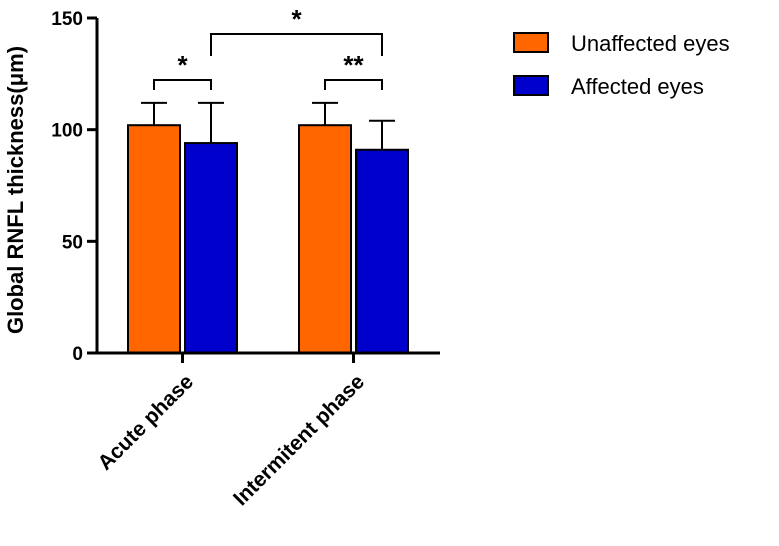 Image resolution: width=779 pixels, height=546 pixels. I want to click on legend-label: Unaffected eyes, so click(650, 43).